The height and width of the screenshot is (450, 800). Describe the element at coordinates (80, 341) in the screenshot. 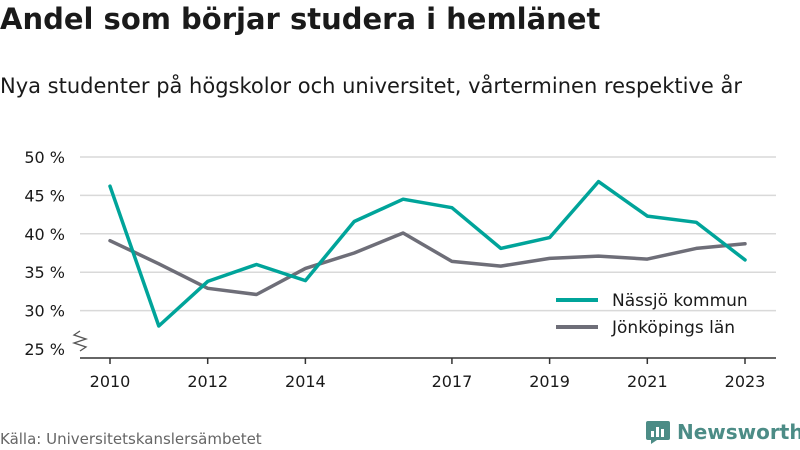

I see `axis-break-icon` at that location.